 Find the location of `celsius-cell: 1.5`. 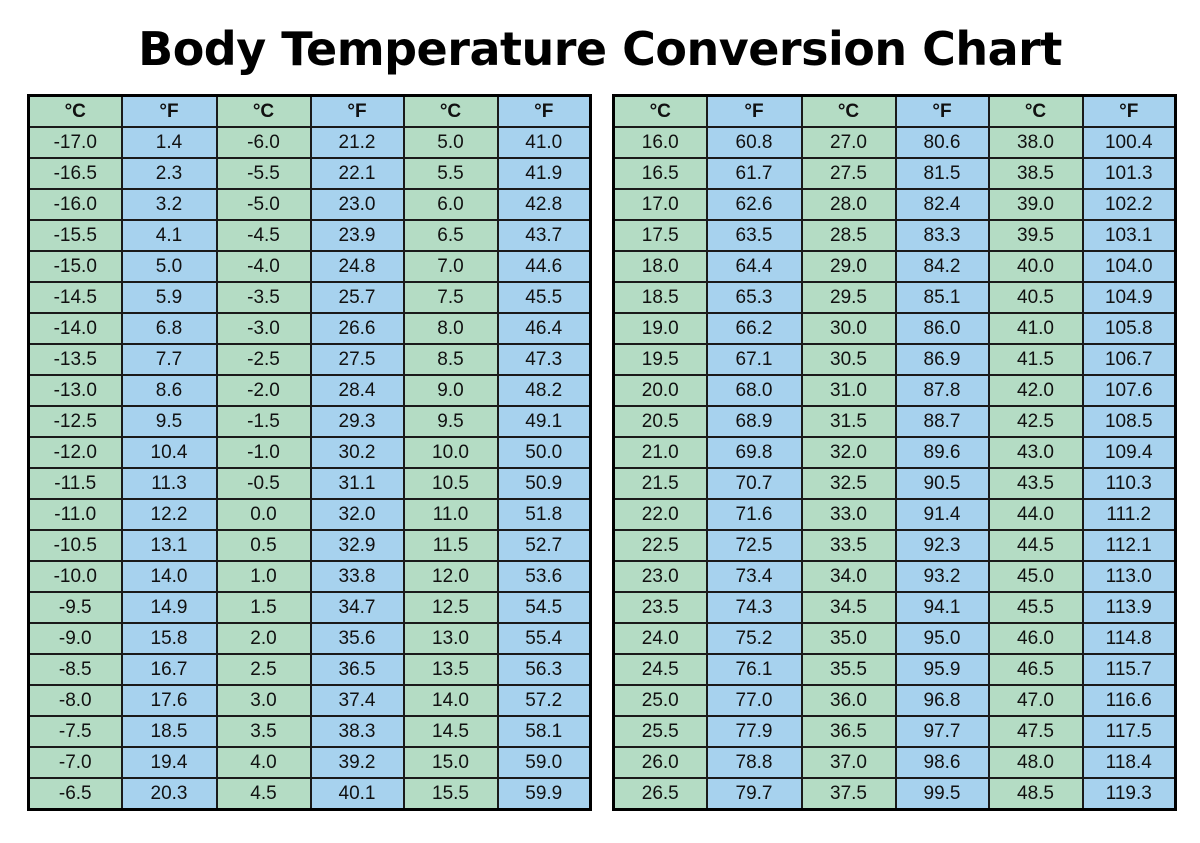

celsius-cell: 1.5 is located at coordinates (263, 607).